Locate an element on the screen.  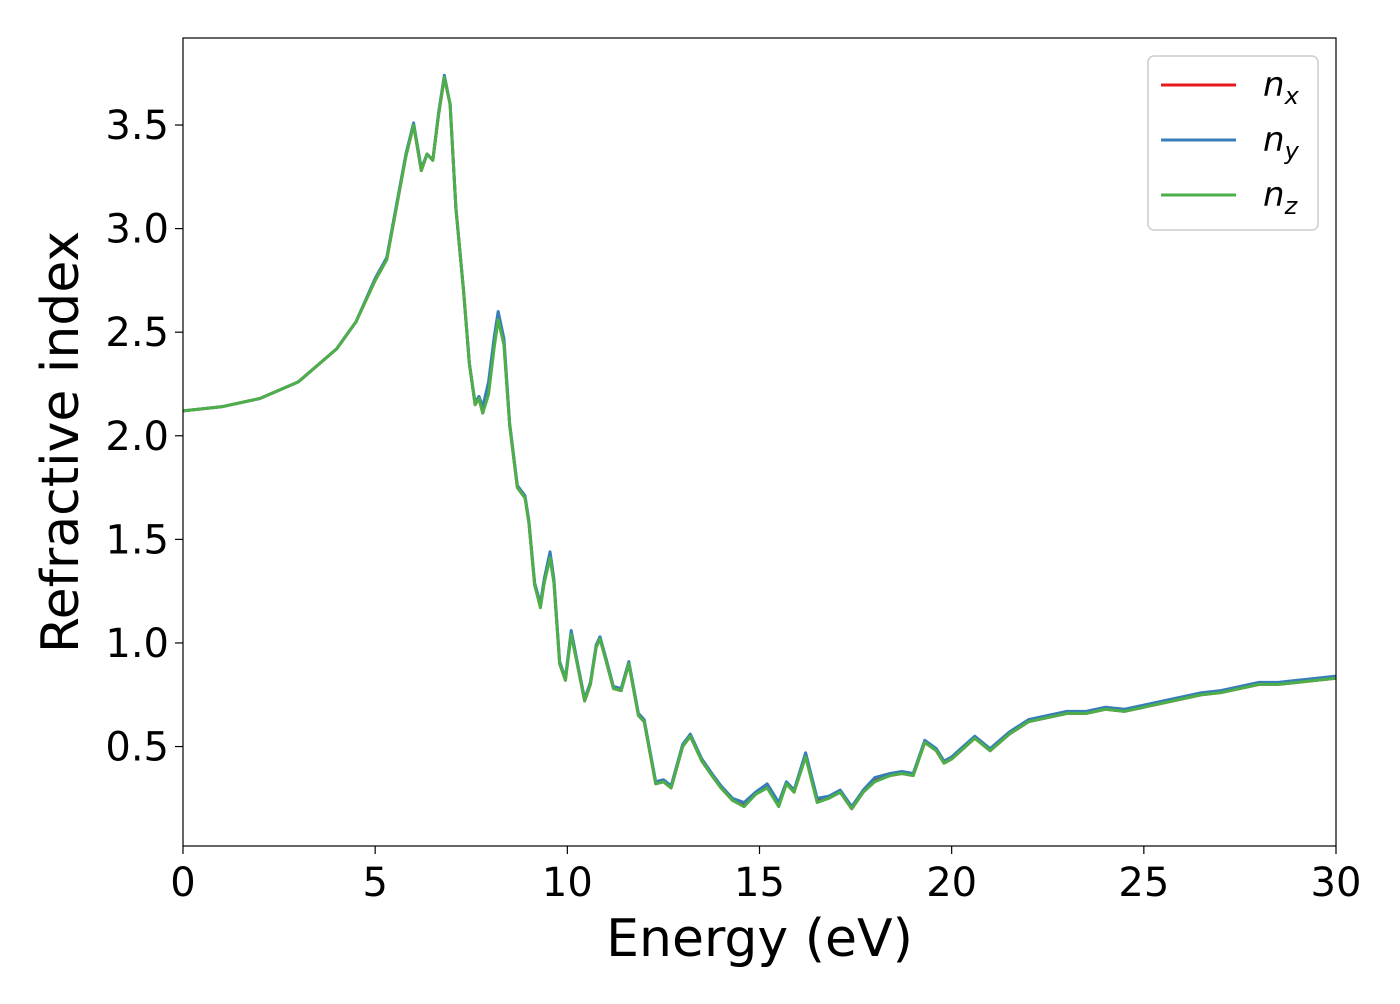
legend-label: nx is located at coordinates (1281, 87).